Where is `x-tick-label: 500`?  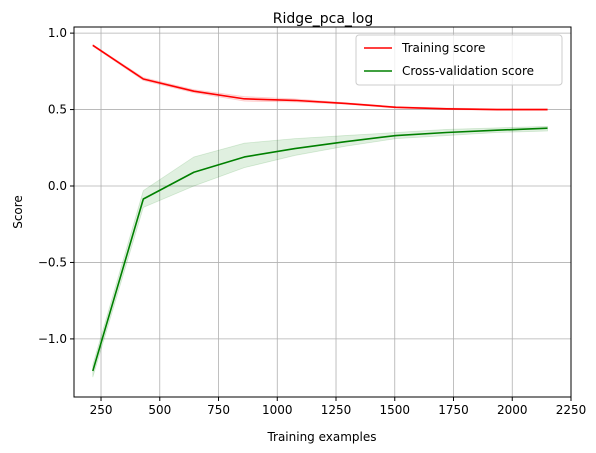 x-tick-label: 500 is located at coordinates (159, 410).